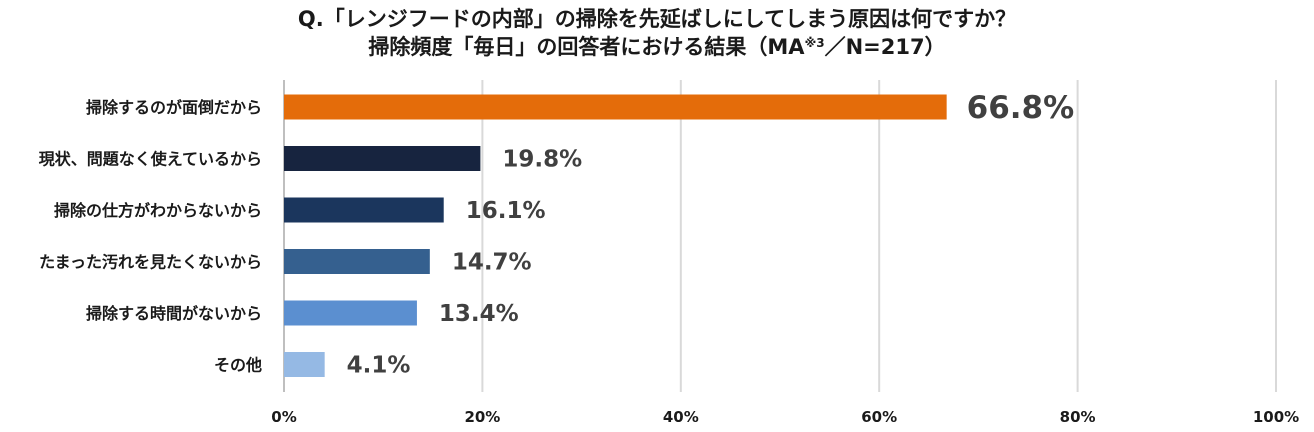 The image size is (1314, 432). Describe the element at coordinates (885, 47) in the screenshot. I see `chart-title-line2-tail: ／N=217）` at that location.